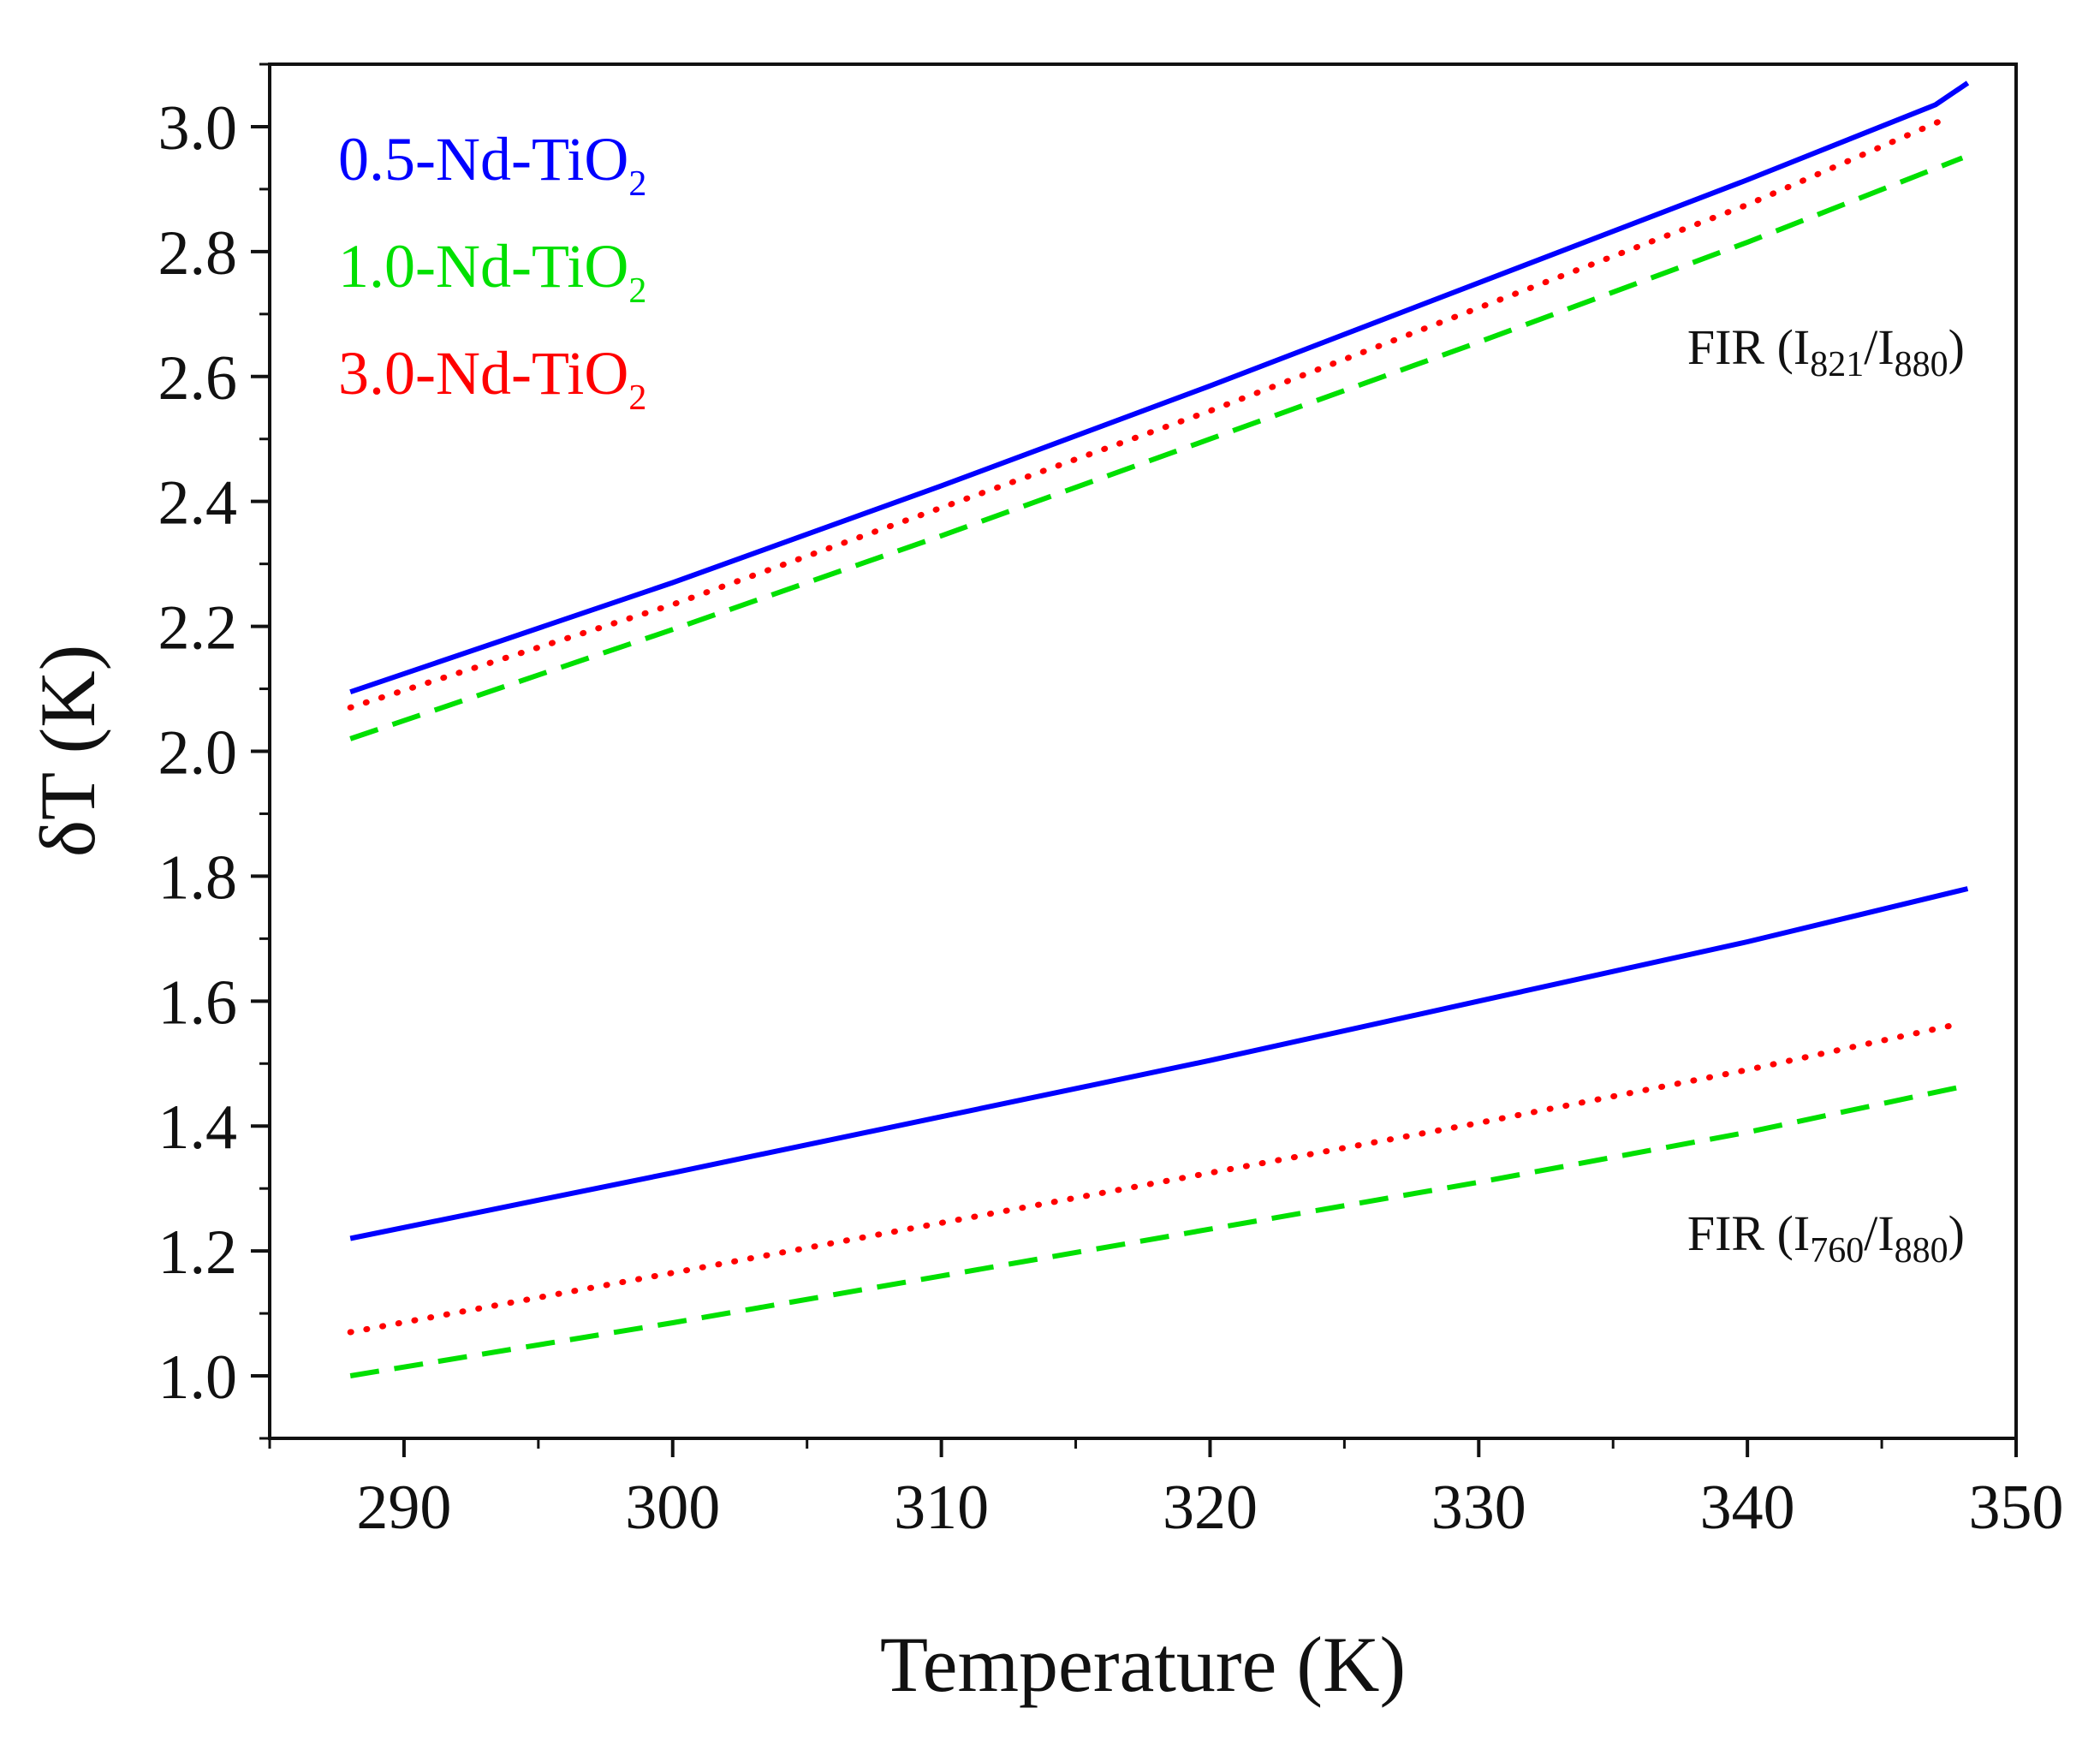 Image resolution: width=2100 pixels, height=1738 pixels. I want to click on x-tick-label: 340, so click(1747, 1508).